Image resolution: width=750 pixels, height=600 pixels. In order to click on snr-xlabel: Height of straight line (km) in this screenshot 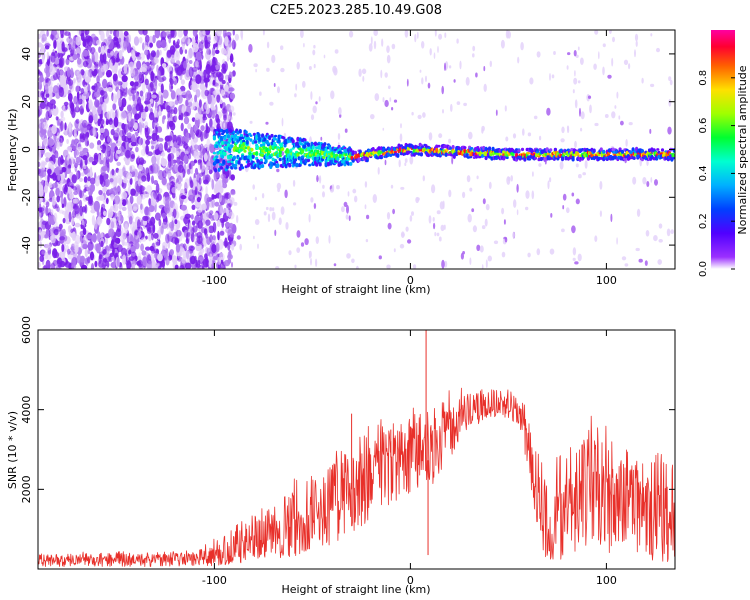, I will do `click(355, 589)`.